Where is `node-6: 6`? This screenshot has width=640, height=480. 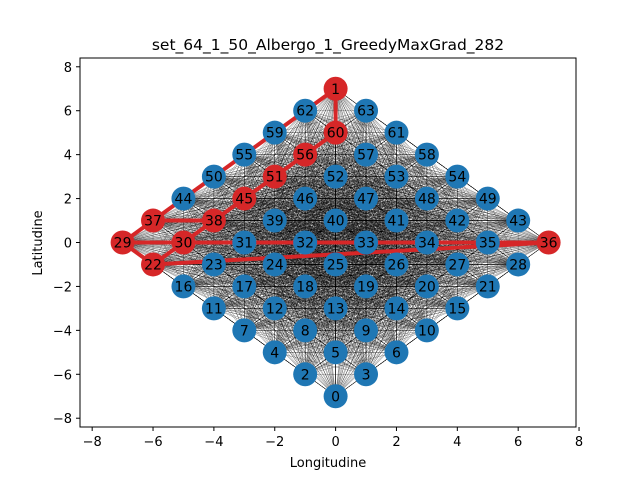
node-6: 6 is located at coordinates (396, 352).